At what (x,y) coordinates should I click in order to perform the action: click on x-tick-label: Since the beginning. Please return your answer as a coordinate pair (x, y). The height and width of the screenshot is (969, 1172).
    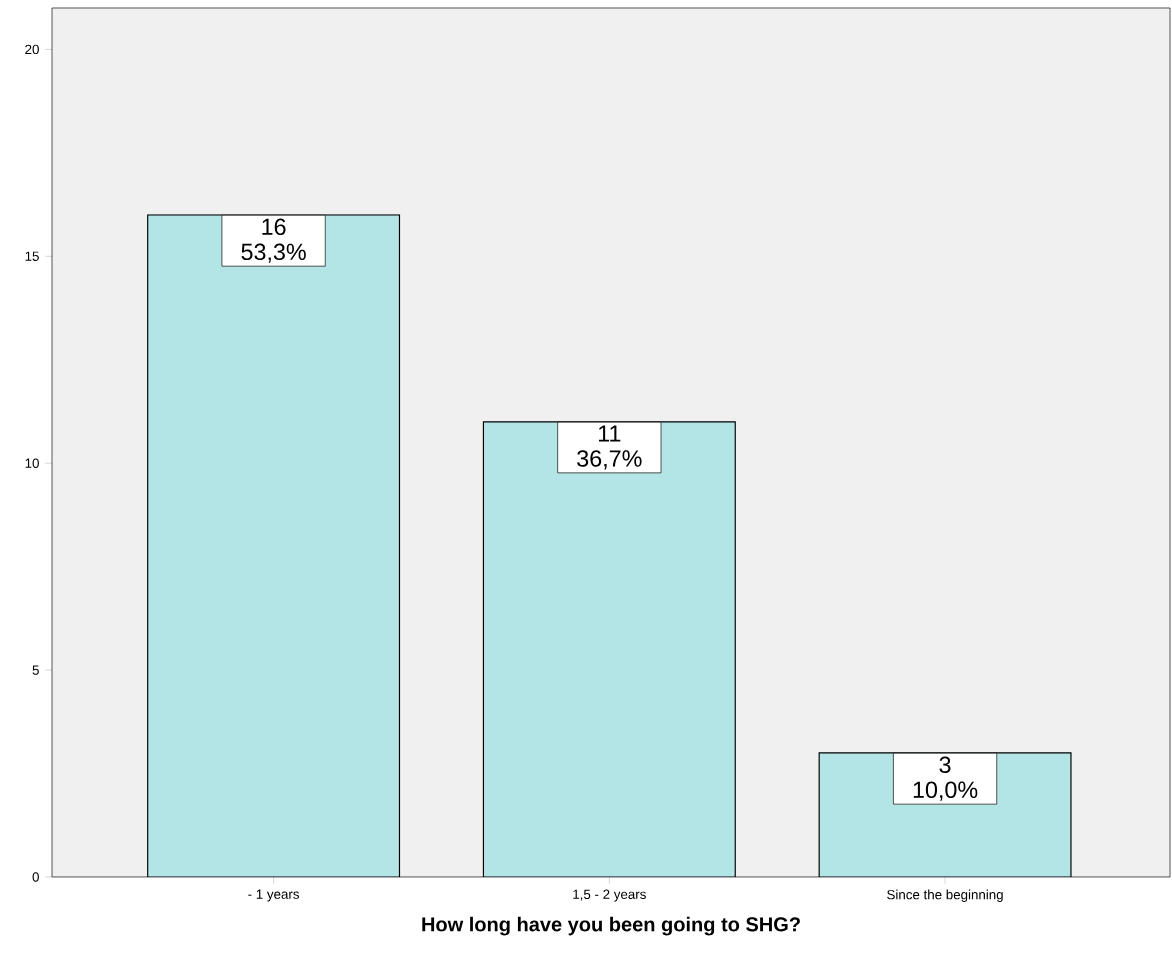
    Looking at the image, I should click on (945, 895).